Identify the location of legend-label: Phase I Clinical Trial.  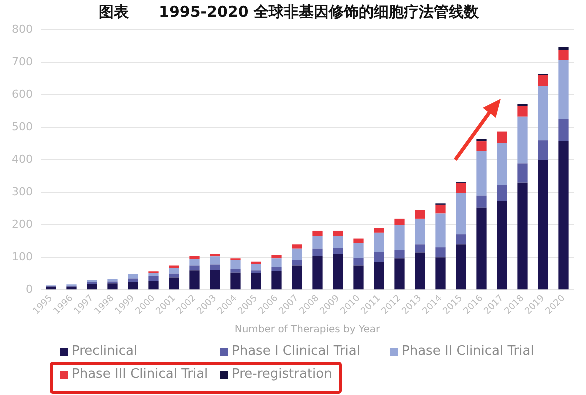
(296, 351).